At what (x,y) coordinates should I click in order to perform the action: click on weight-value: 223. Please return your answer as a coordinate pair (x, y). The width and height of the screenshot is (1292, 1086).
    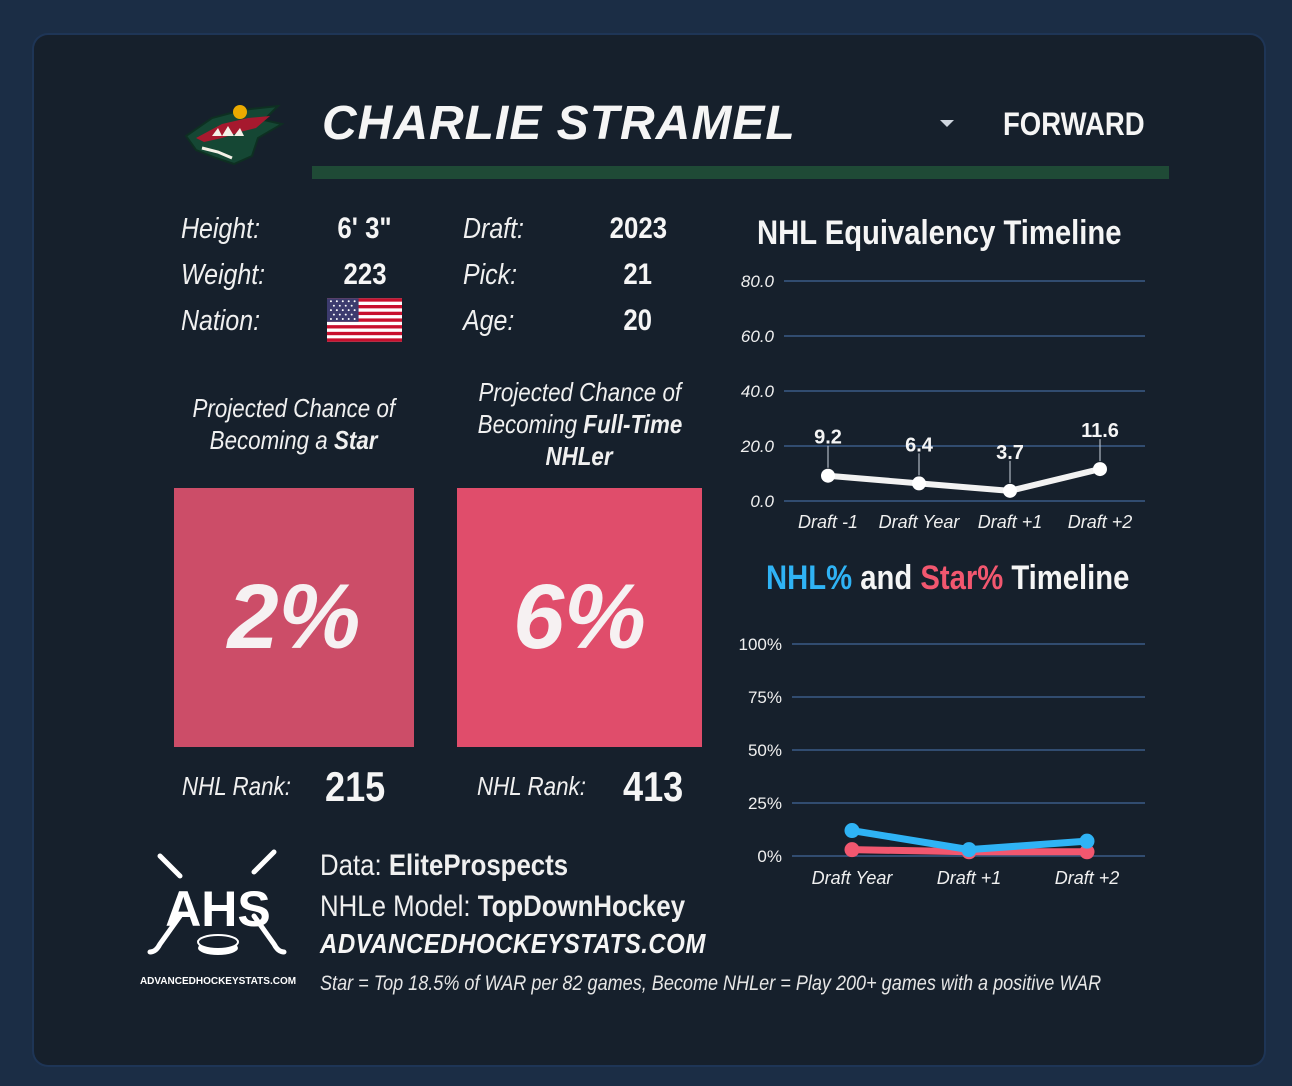
    Looking at the image, I should click on (365, 274).